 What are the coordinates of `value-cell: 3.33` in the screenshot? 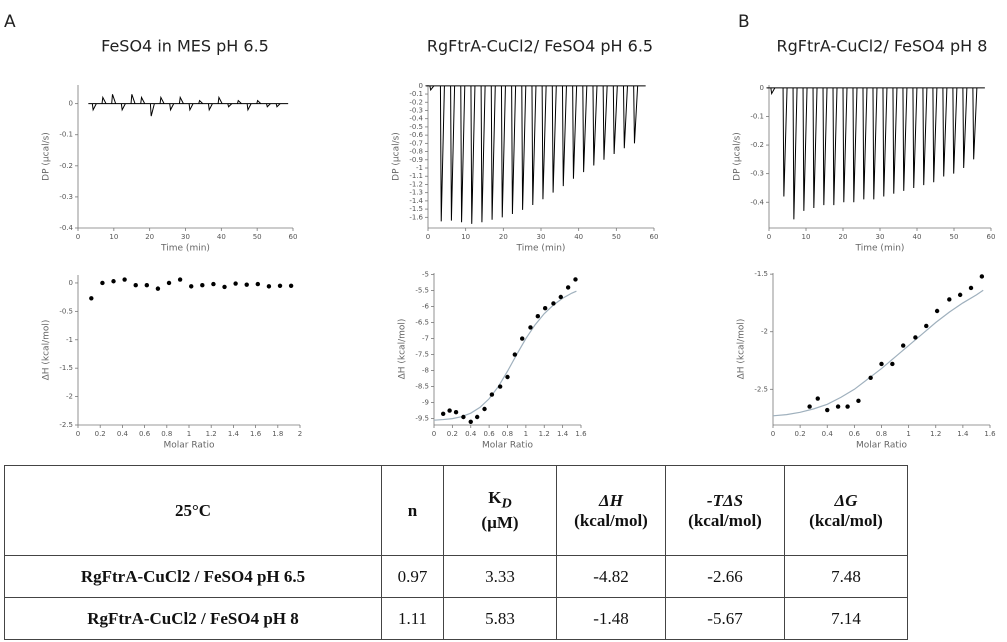 It's located at (500, 576).